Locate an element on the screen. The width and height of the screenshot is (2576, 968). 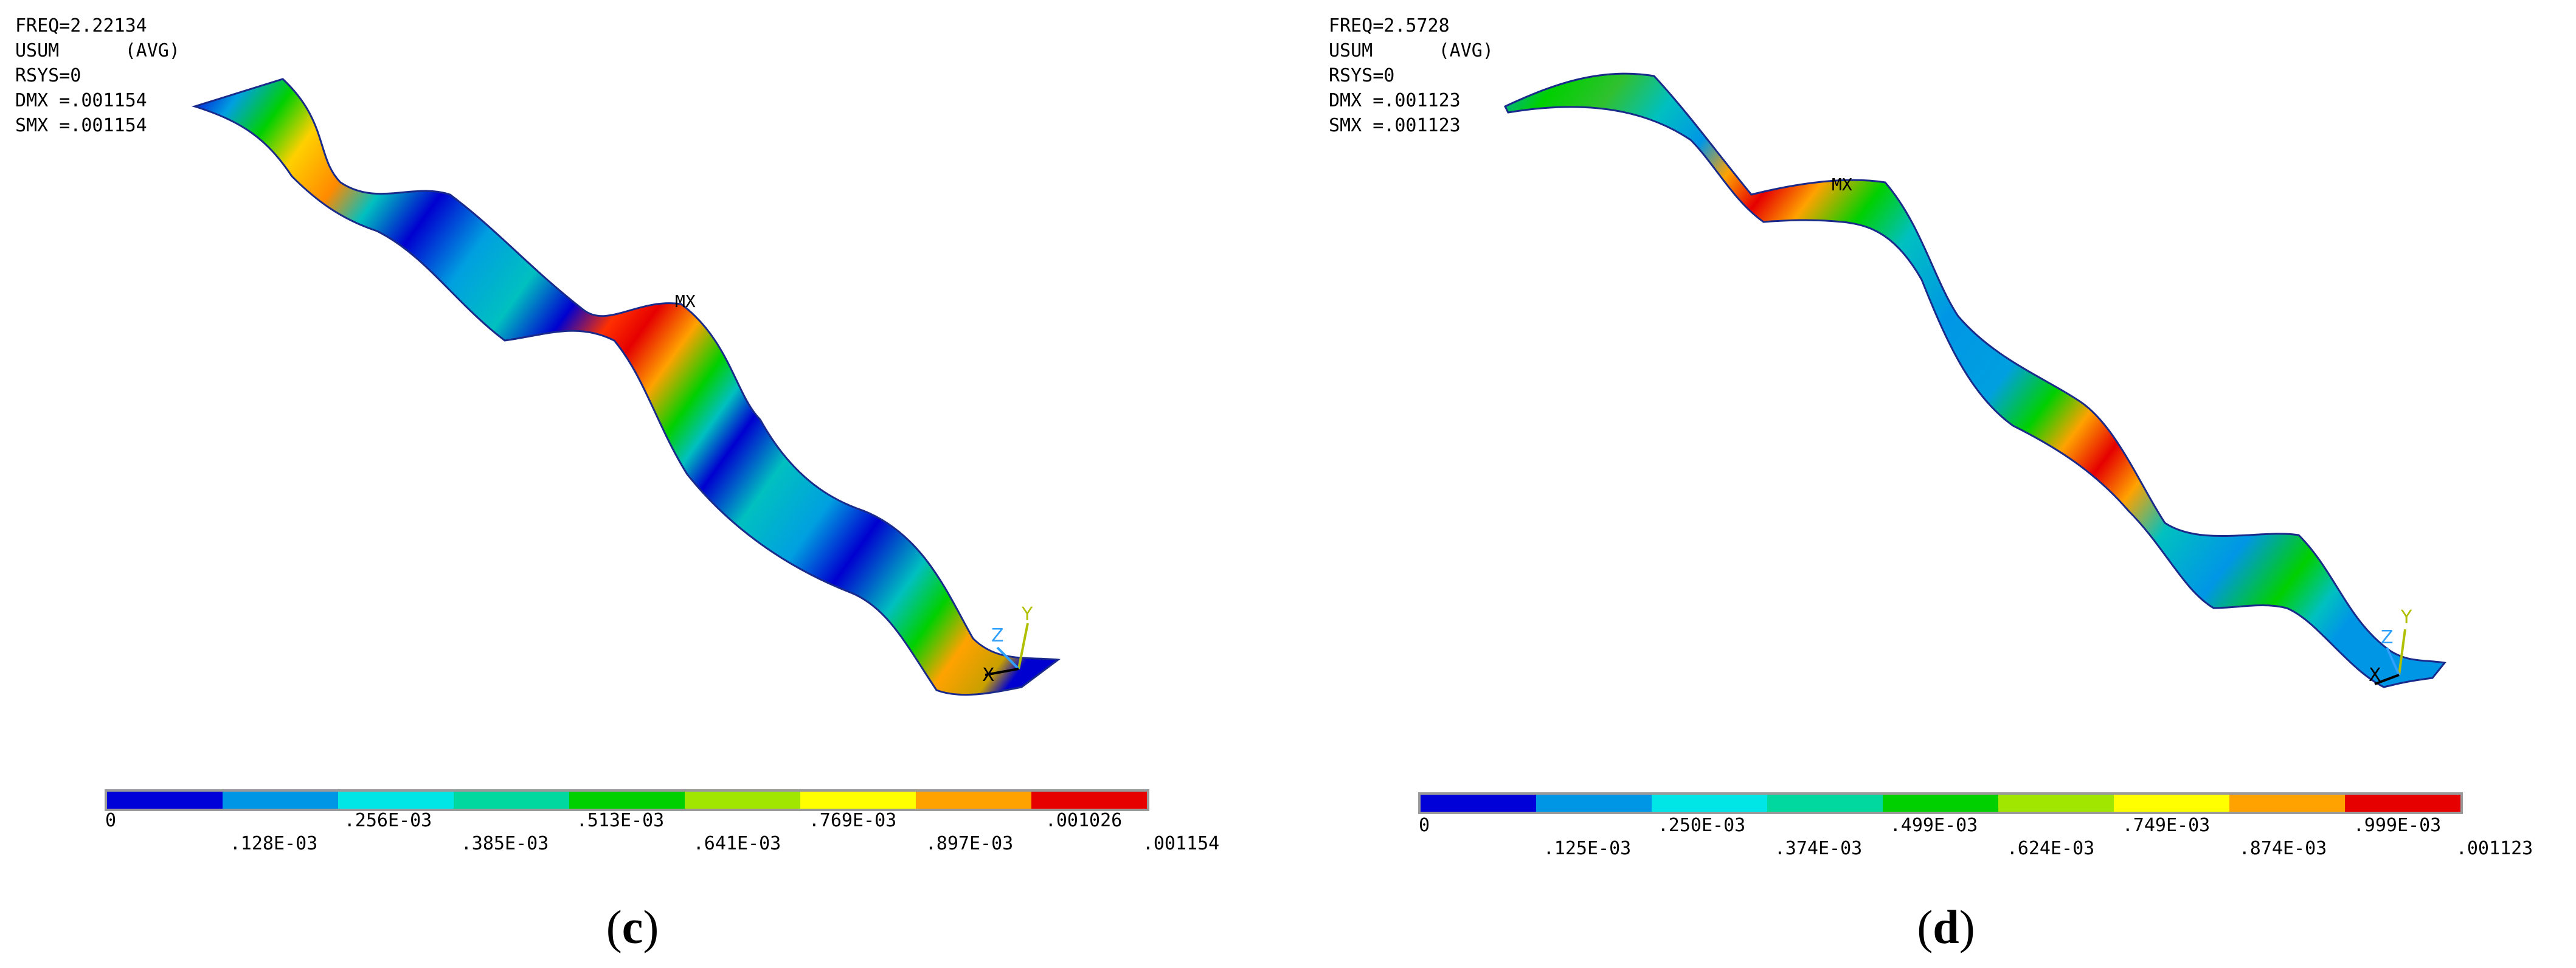
legend-tick: .385E-03 is located at coordinates (504, 843).